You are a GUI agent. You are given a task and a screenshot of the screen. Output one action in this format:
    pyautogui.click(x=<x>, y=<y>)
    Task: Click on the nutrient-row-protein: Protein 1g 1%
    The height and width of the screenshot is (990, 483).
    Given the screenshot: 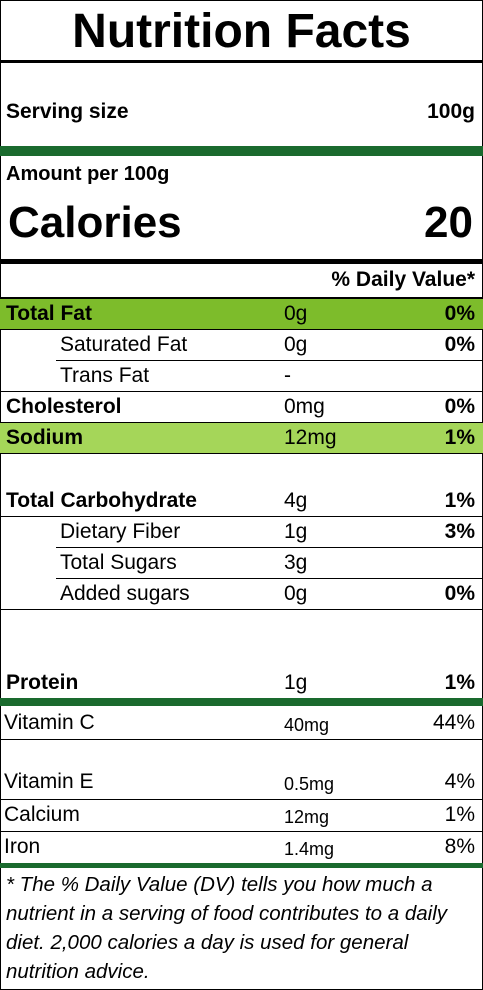 What is the action you would take?
    pyautogui.click(x=241, y=683)
    